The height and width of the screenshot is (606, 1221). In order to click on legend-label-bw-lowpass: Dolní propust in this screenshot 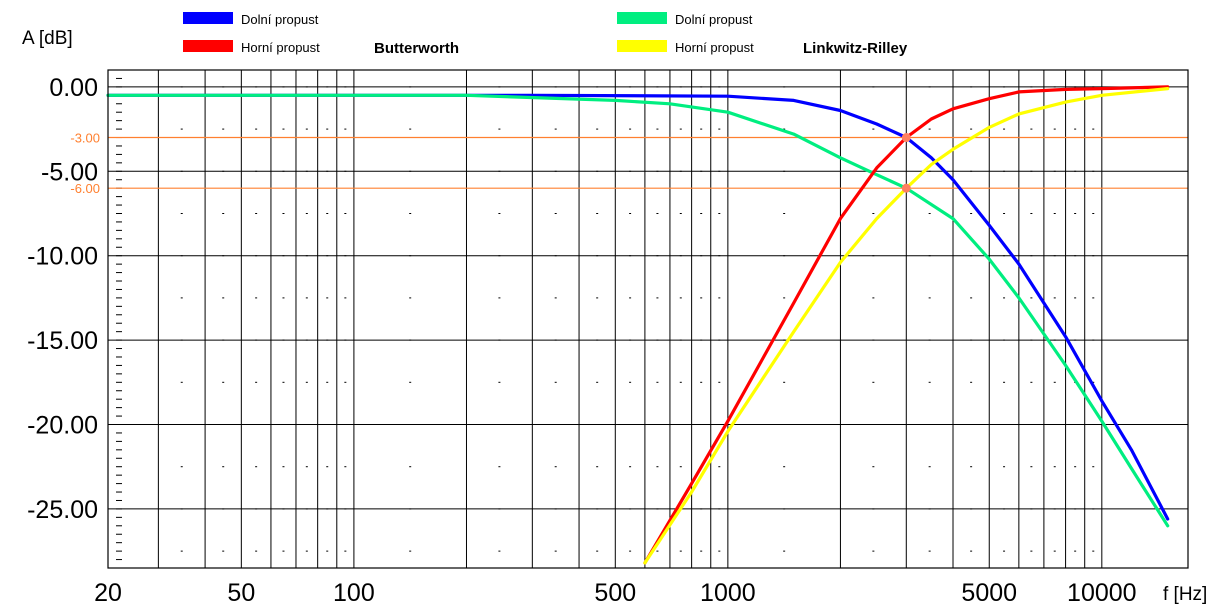, I will do `click(280, 19)`.